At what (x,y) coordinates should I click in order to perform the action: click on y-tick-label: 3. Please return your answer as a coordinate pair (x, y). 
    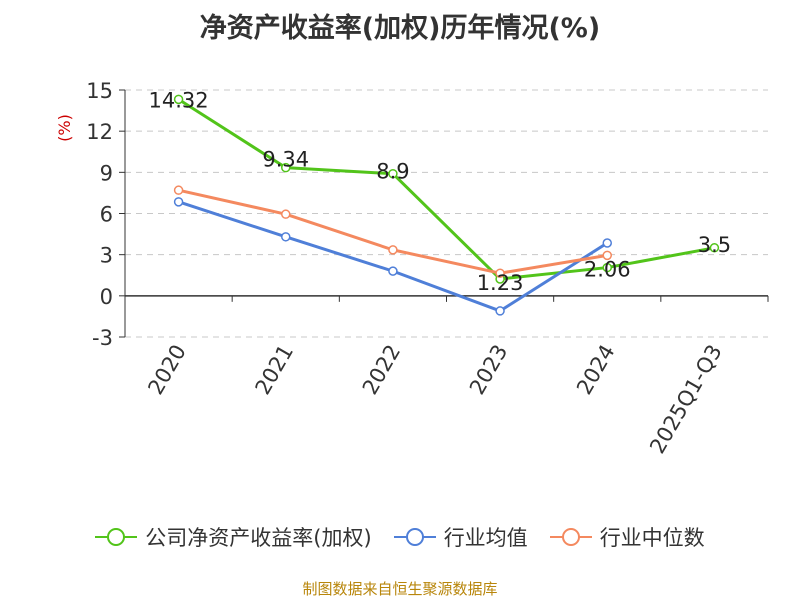
    Looking at the image, I should click on (106, 256).